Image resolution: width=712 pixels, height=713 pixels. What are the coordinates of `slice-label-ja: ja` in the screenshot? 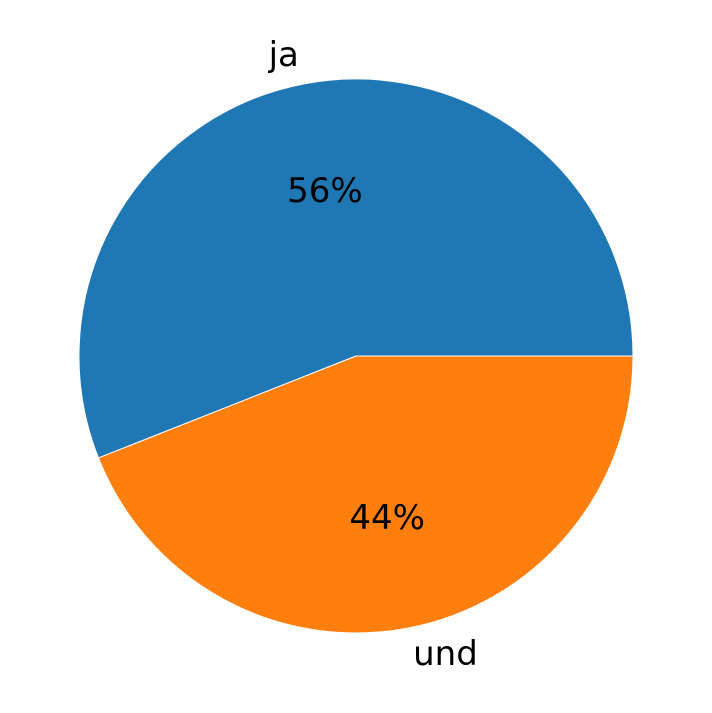 It's located at (283, 55).